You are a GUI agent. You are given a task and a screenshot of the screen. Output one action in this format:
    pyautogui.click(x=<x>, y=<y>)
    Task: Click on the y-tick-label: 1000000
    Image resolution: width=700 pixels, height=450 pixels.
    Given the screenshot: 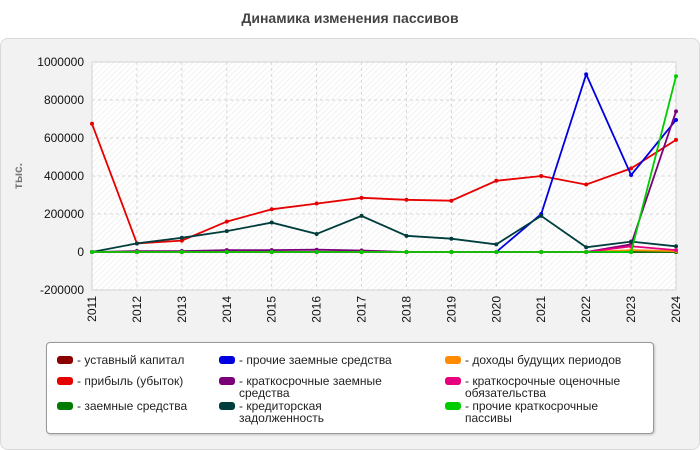 What is the action you would take?
    pyautogui.click(x=60, y=62)
    